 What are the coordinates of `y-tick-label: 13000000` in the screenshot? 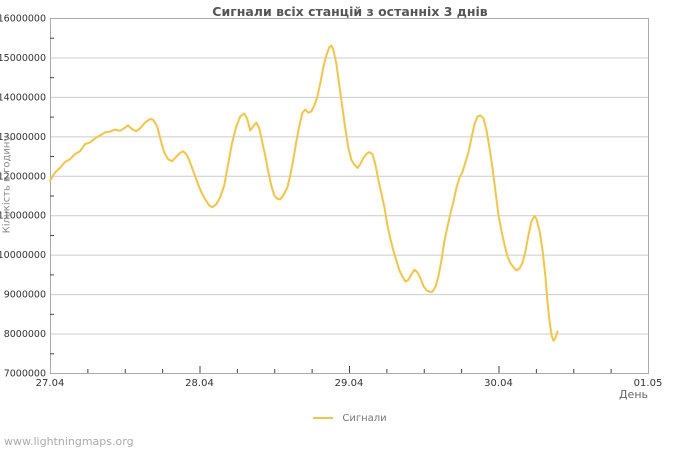 It's located at (23, 137).